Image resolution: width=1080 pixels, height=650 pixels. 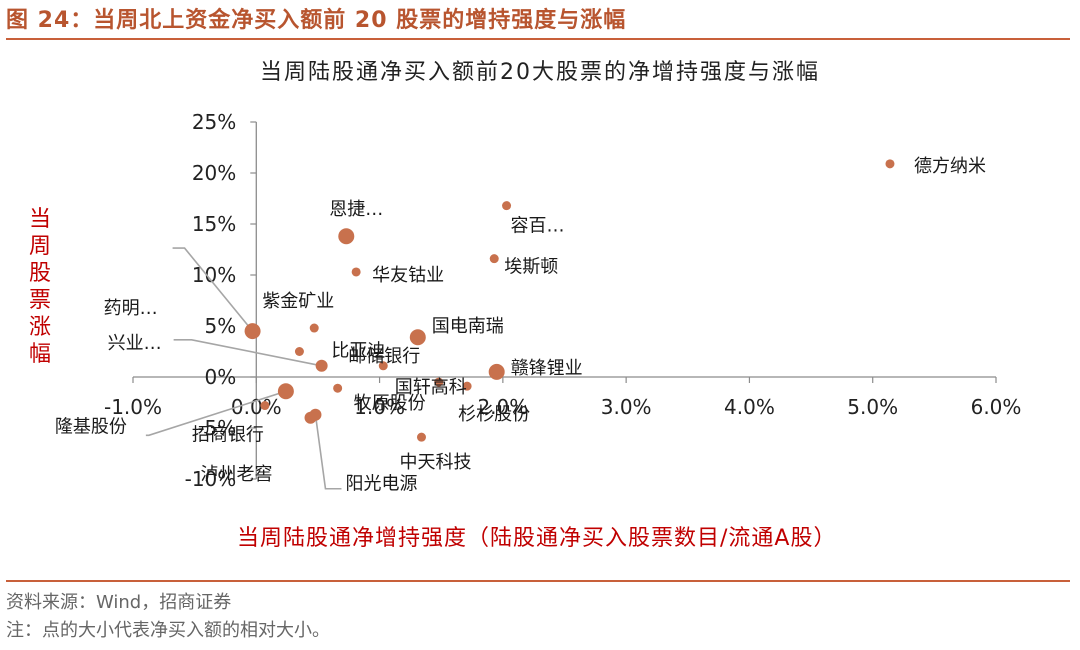 What do you see at coordinates (119, 602) in the screenshot?
I see `source-note: 资料来源：Wind，招商证券` at bounding box center [119, 602].